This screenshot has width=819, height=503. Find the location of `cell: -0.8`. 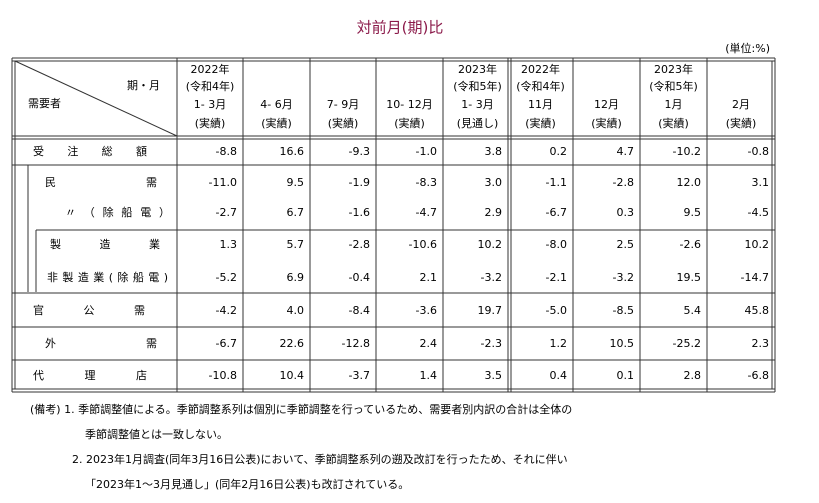

cell: -0.8 is located at coordinates (758, 151).